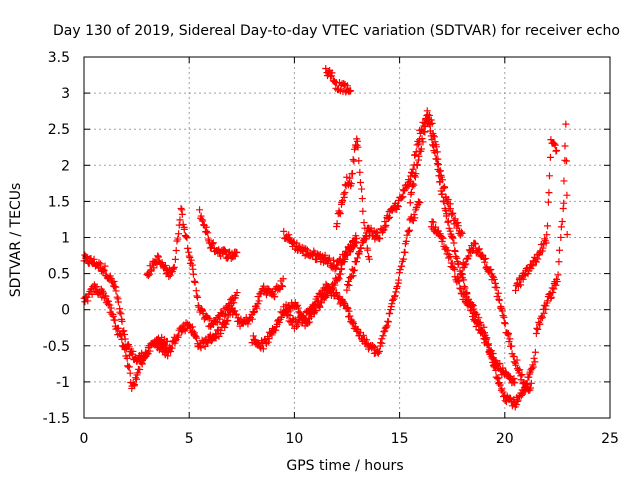 This screenshot has width=640, height=480. Describe the element at coordinates (536, 215) in the screenshot. I see `series-s15` at that location.